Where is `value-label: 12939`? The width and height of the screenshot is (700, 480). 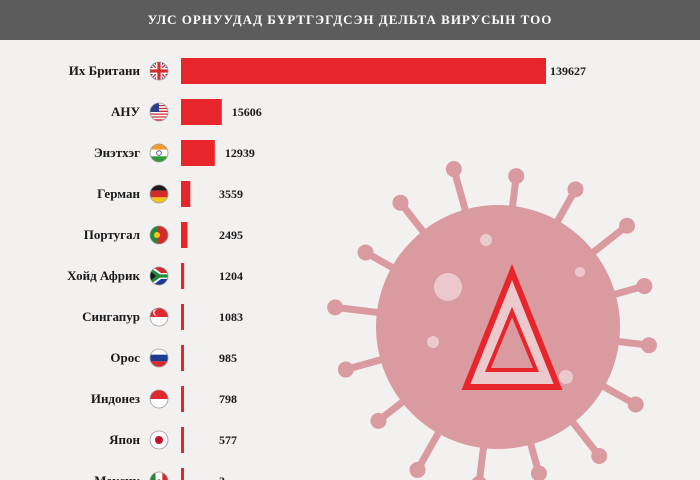 value-label: 12939 is located at coordinates (240, 153).